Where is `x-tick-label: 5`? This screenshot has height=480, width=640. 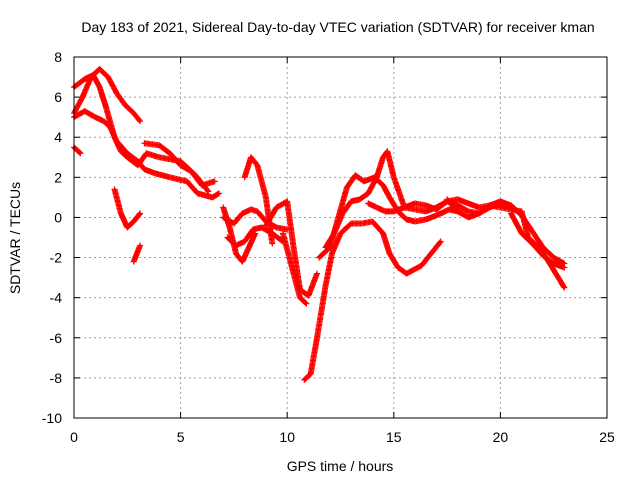 x-tick-label: 5 is located at coordinates (181, 437).